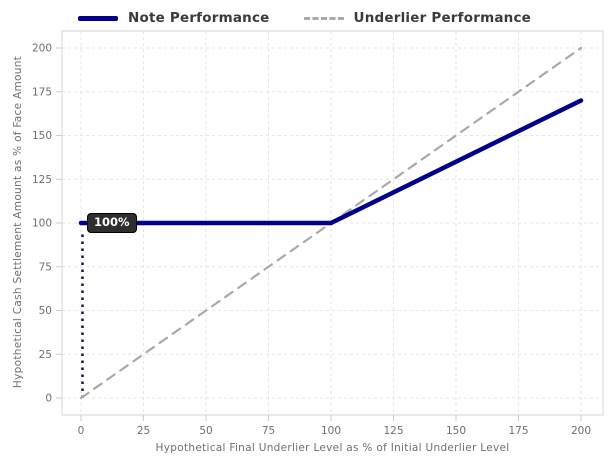 This screenshot has width=609, height=467. I want to click on x-tick-label: 125, so click(393, 431).